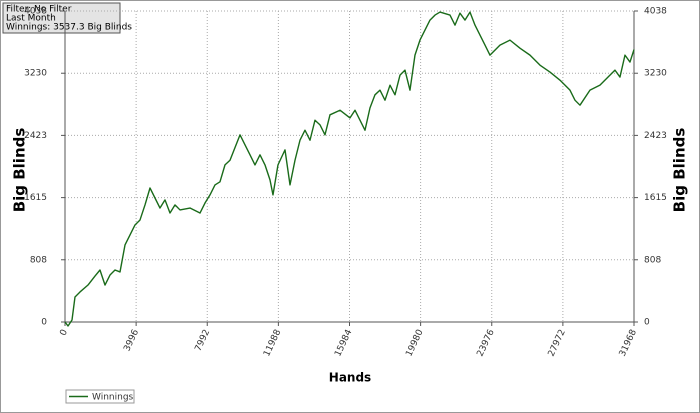 Image resolution: width=700 pixels, height=413 pixels. I want to click on y2-tick-label: 4038, so click(655, 12).